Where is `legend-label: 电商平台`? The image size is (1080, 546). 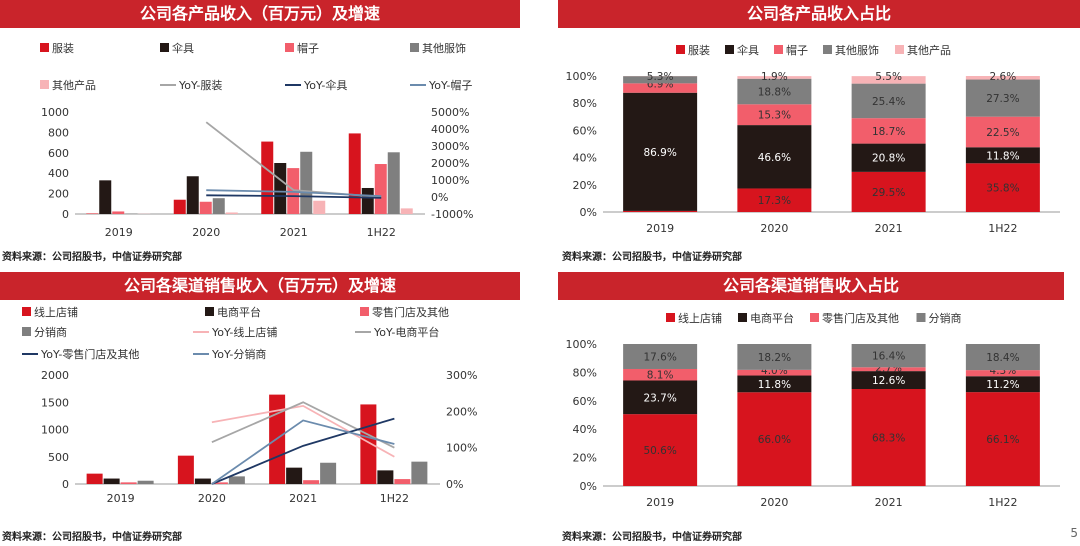 legend-label: 电商平台 is located at coordinates (772, 318).